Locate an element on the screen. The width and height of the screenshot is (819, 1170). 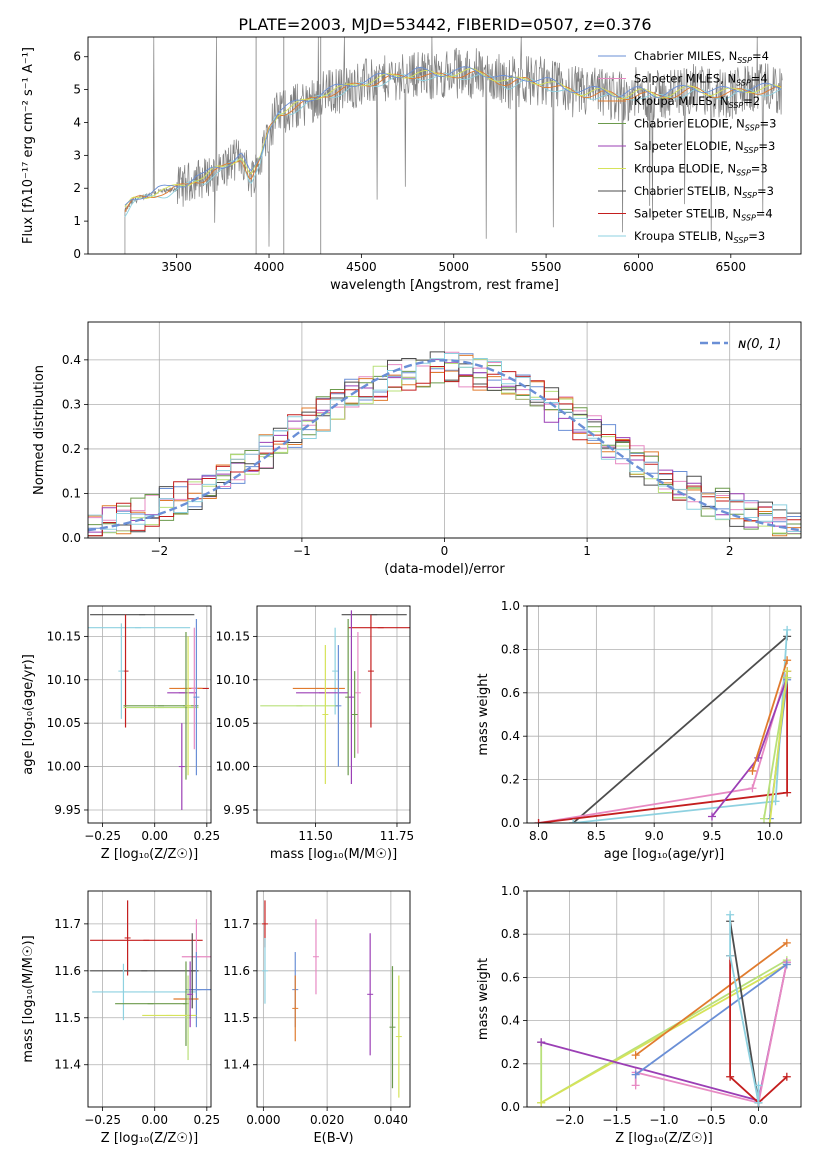
x-tick-label: 8.0 is located at coordinates (538, 836).